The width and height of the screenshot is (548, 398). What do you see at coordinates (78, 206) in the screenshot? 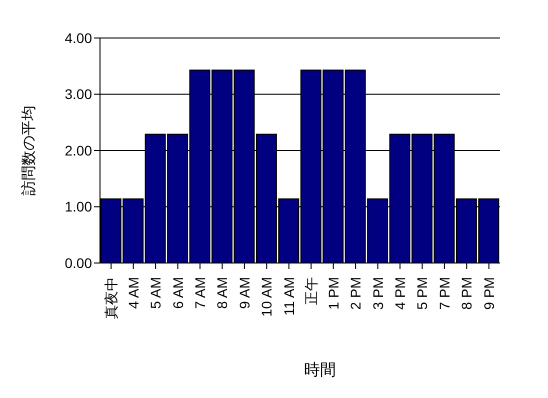
I see `y-tick-label: 1.00` at bounding box center [78, 206].